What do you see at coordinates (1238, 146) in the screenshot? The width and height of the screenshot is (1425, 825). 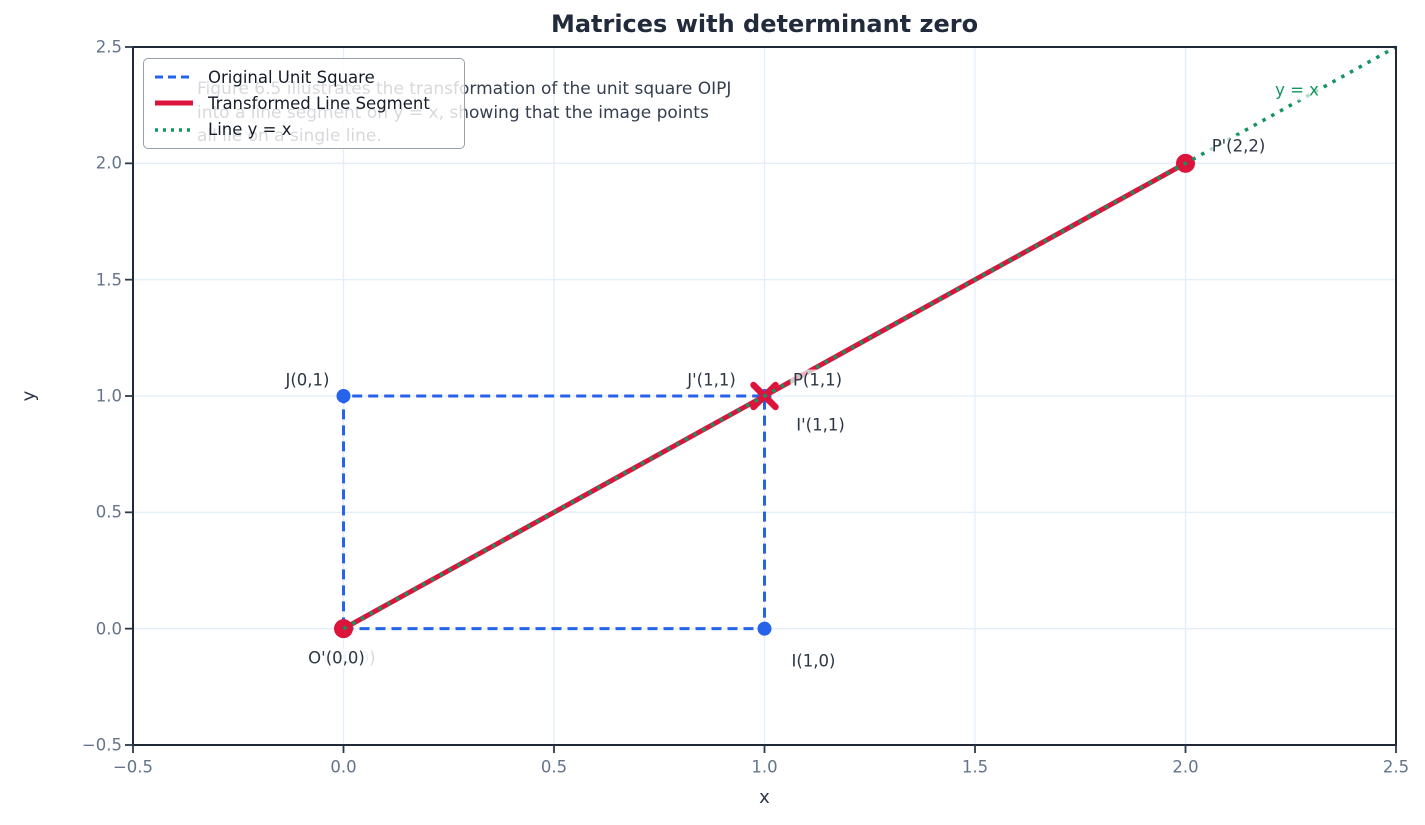 I see `point-label: P'(2,2)` at bounding box center [1238, 146].